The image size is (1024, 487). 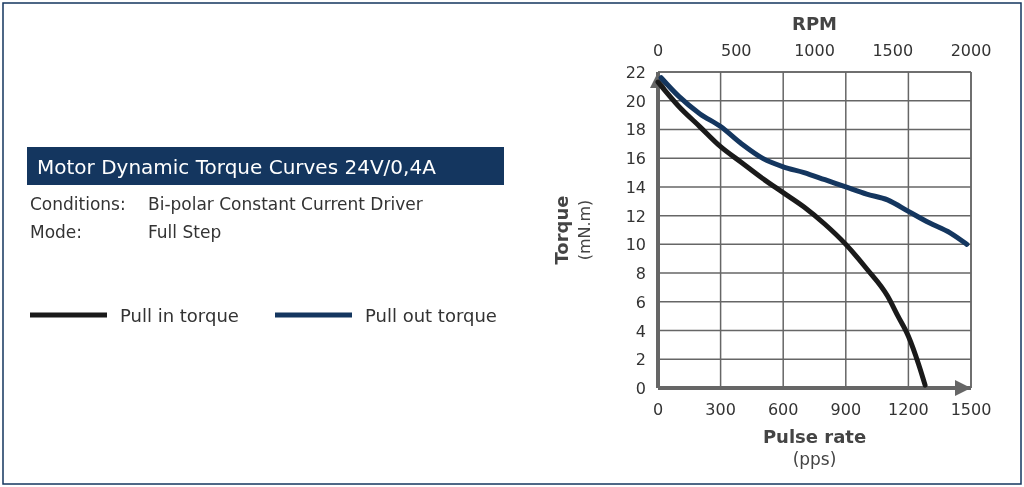 I want to click on legend-label: Pull in torque, so click(x=179, y=315).